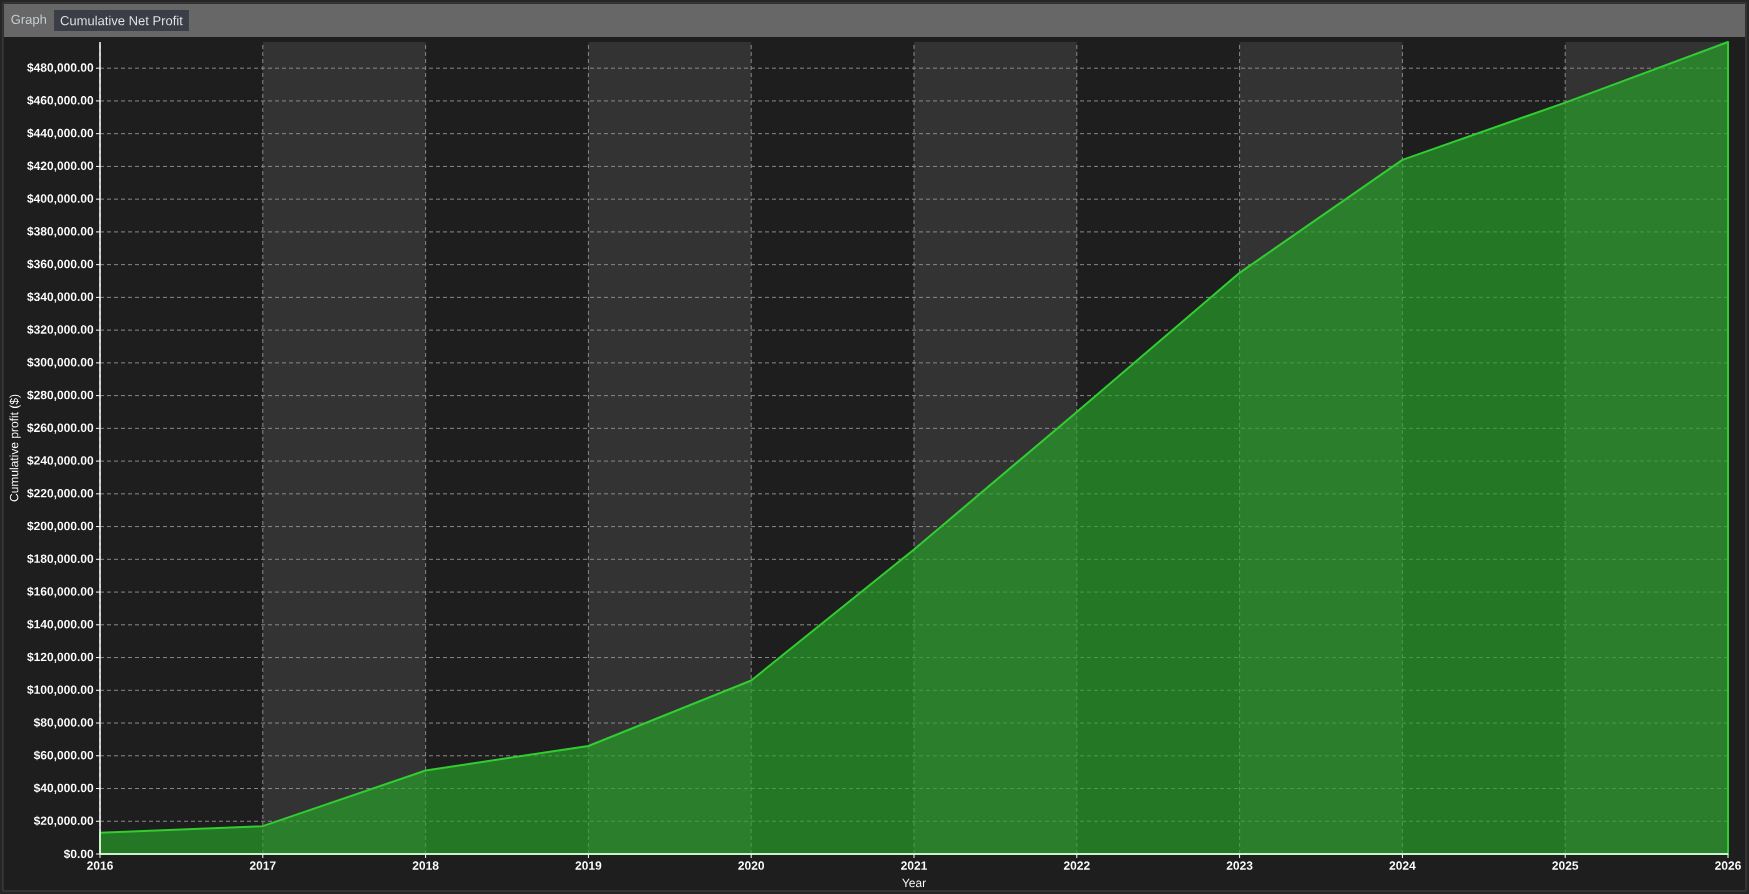 The height and width of the screenshot is (894, 1749). Describe the element at coordinates (1402, 865) in the screenshot. I see `x-tick-label: 2024` at that location.